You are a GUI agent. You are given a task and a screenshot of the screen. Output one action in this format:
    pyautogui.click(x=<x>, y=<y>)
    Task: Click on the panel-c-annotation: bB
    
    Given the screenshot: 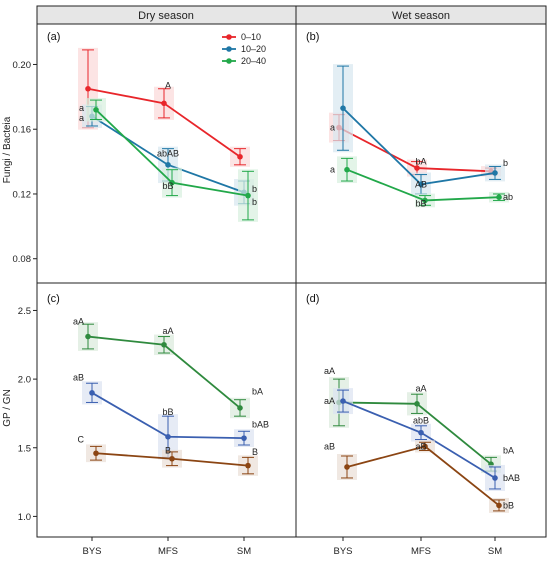 What is the action you would take?
    pyautogui.click(x=167, y=412)
    